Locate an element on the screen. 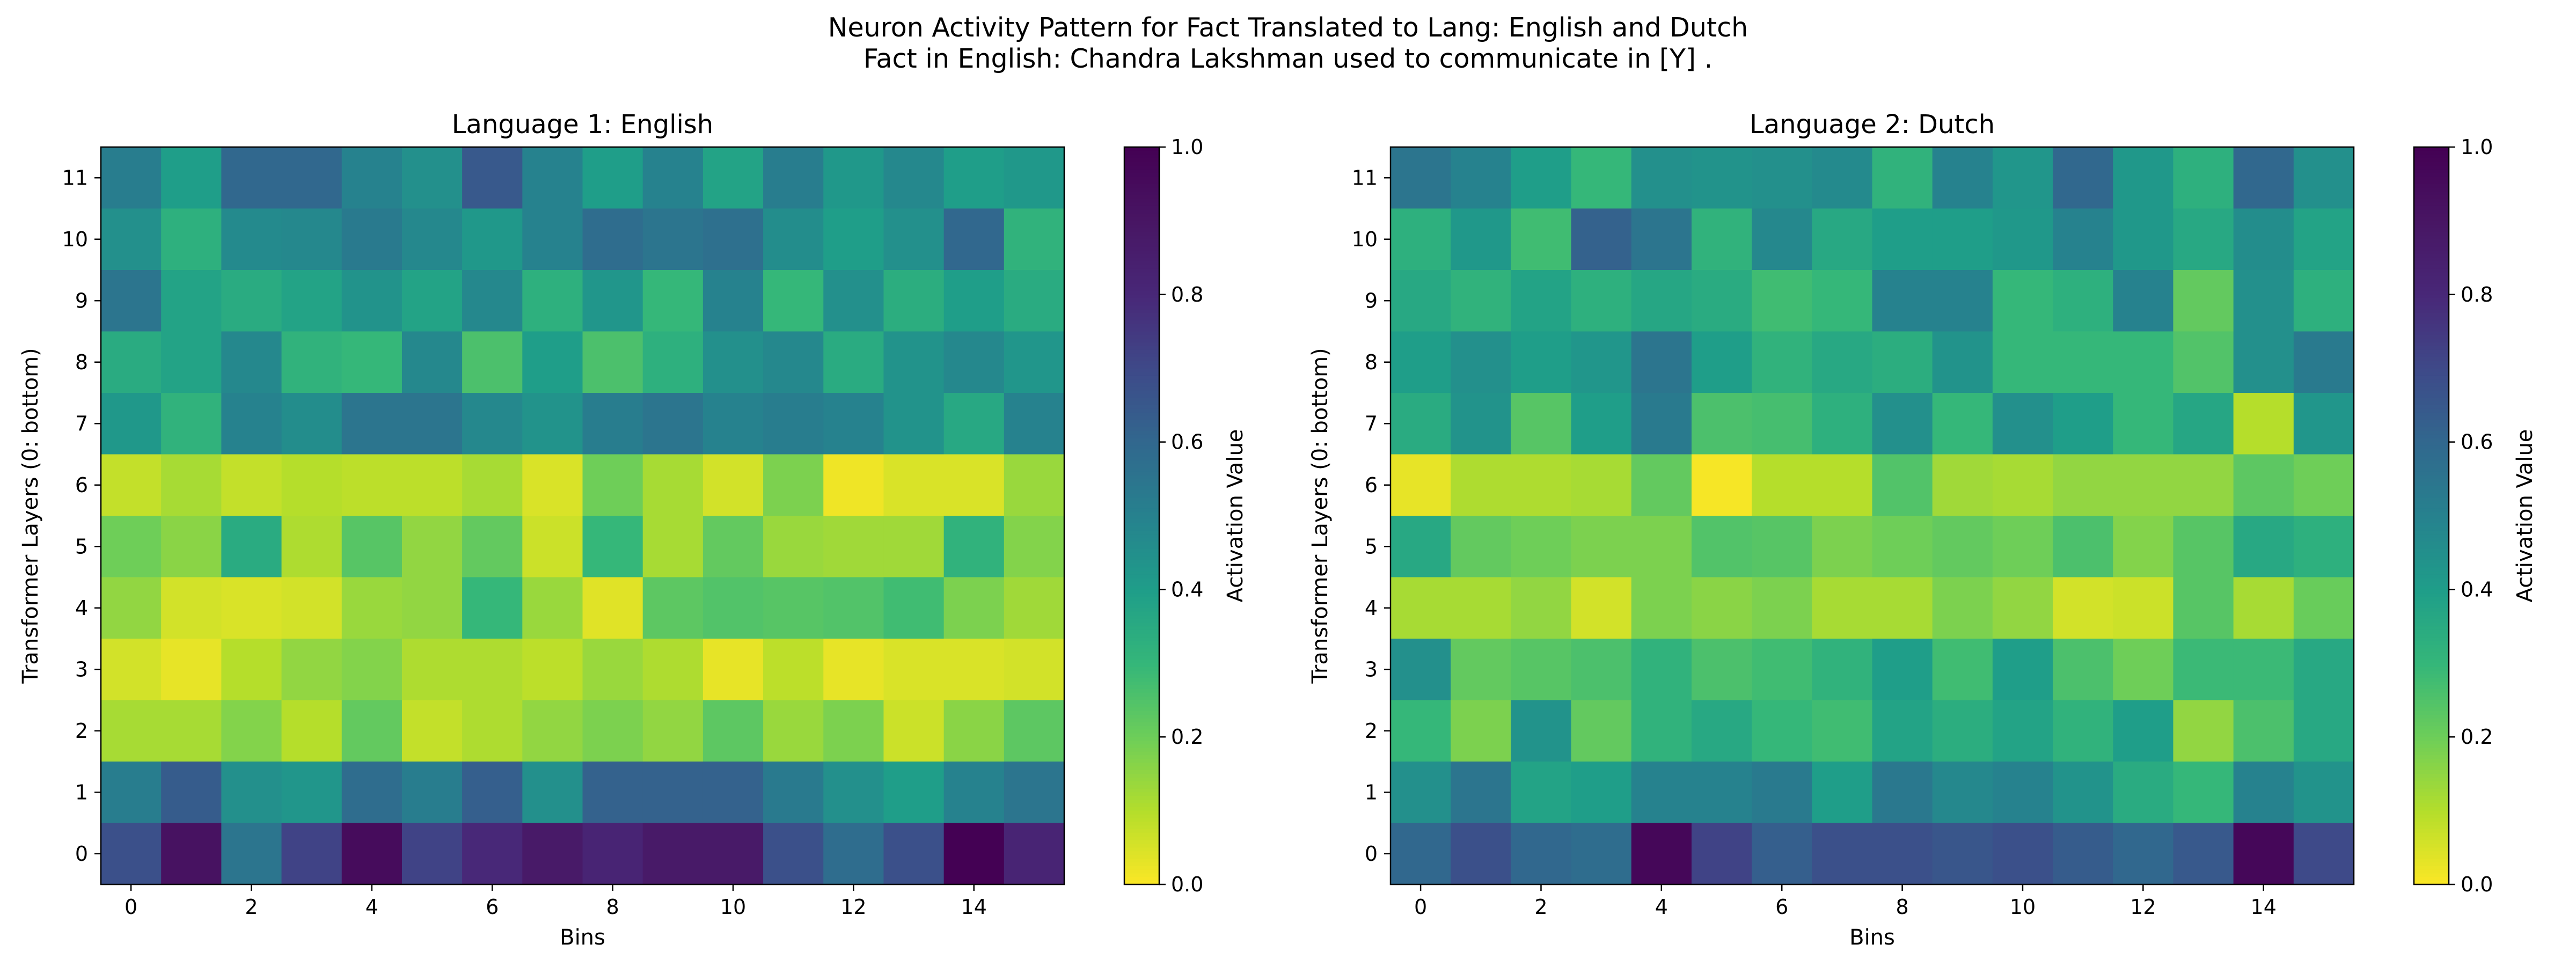 Image resolution: width=2576 pixels, height=966 pixels. y-tick-label: 1 is located at coordinates (81, 792).